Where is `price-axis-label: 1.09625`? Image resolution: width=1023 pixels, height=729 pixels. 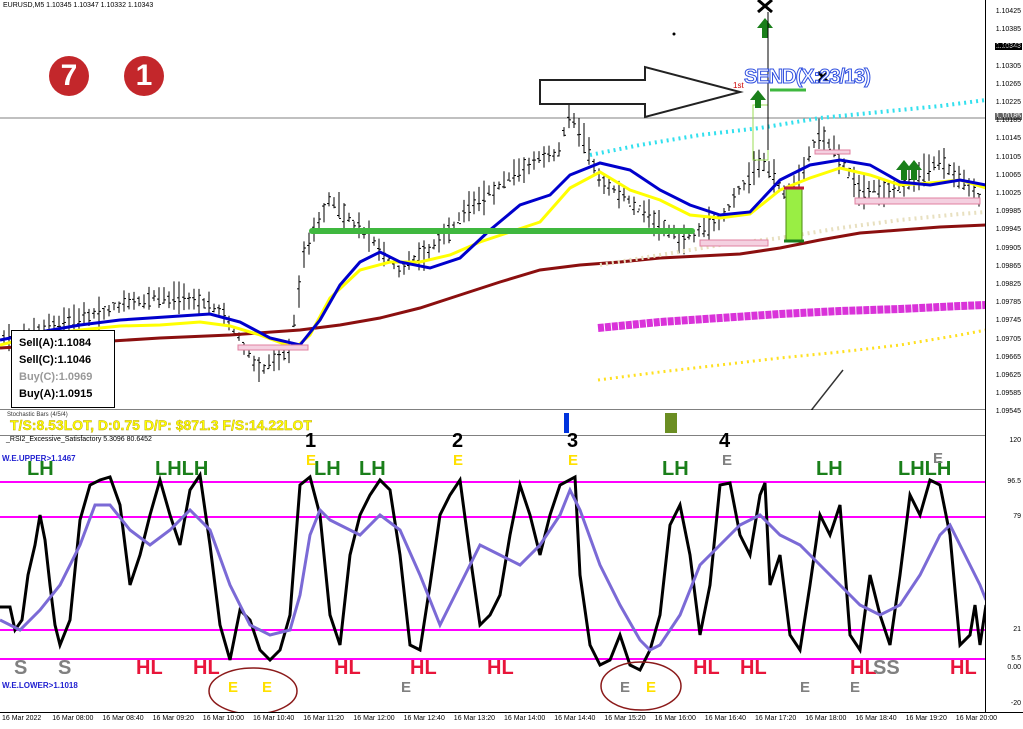 price-axis-label: 1.09625 is located at coordinates (1008, 375).